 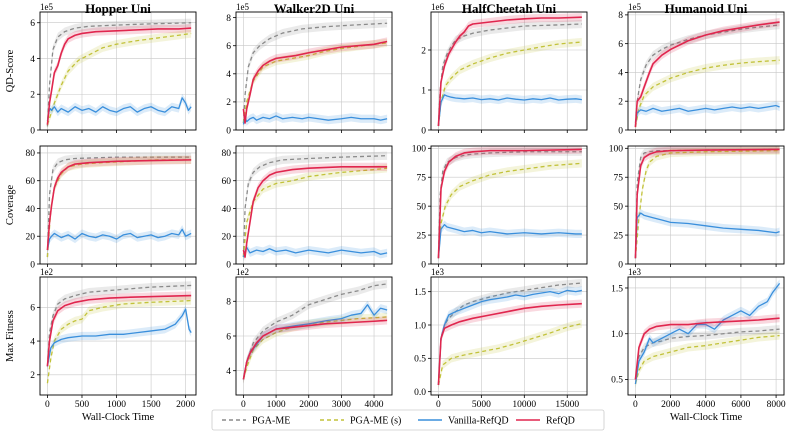 I want to click on y-tick-label: 40, so click(x=31, y=210).